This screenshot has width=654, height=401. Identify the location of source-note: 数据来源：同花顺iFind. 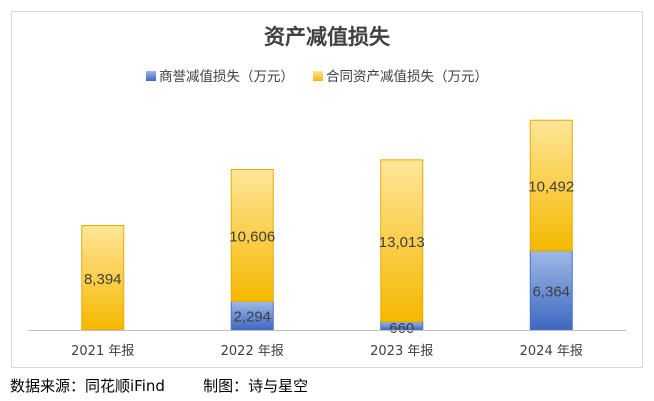
(87, 386).